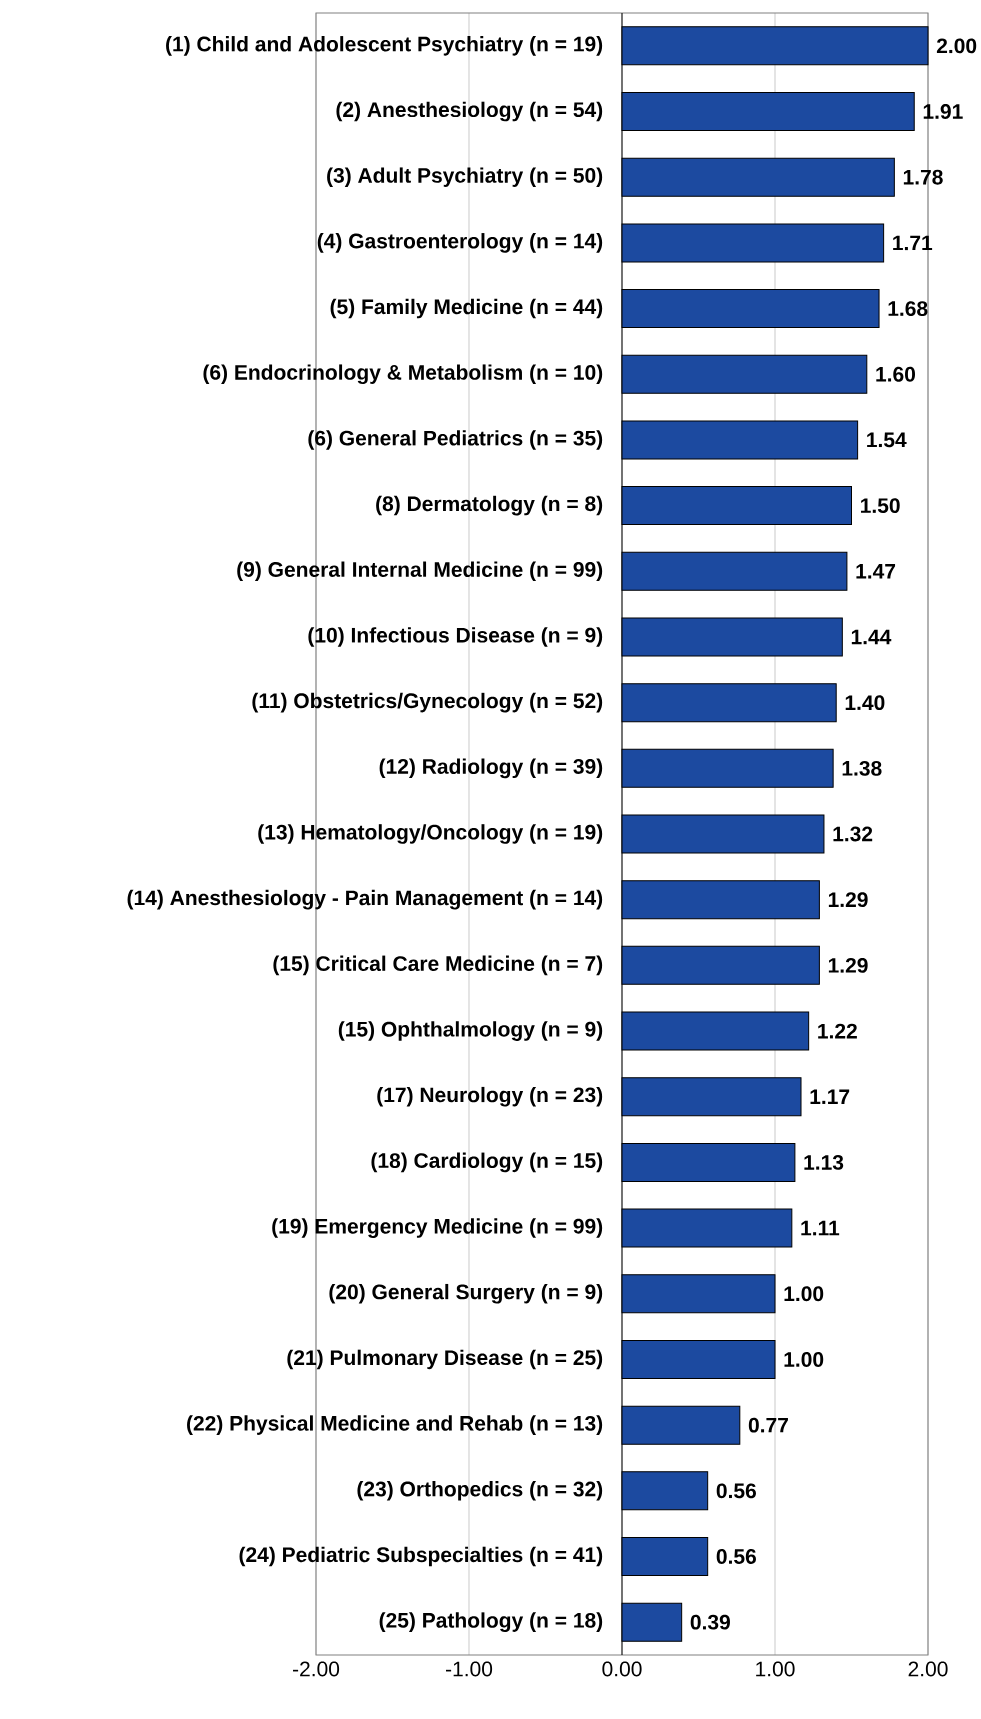  What do you see at coordinates (775, 1669) in the screenshot?
I see `x-tick-label: 1.00` at bounding box center [775, 1669].